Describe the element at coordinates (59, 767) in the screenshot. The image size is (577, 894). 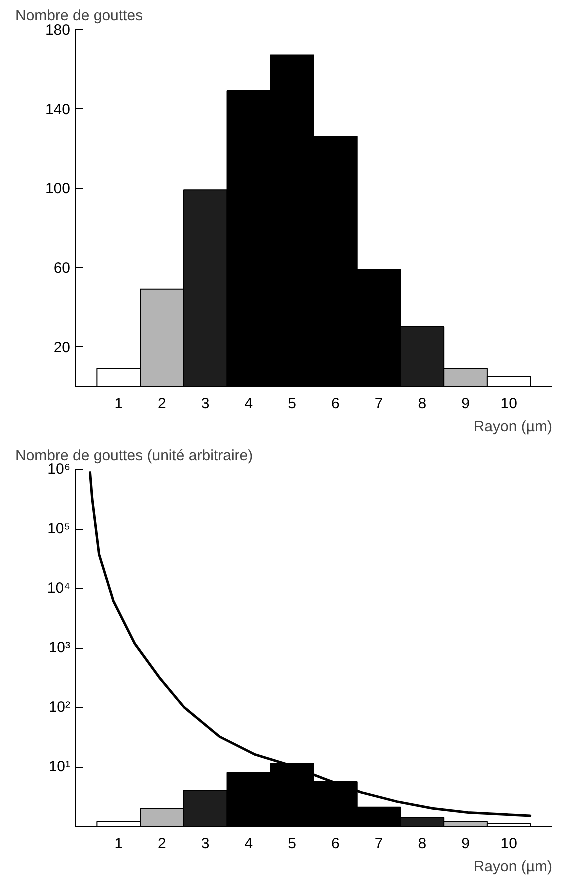
I see `y-tick-label: 10¹` at that location.